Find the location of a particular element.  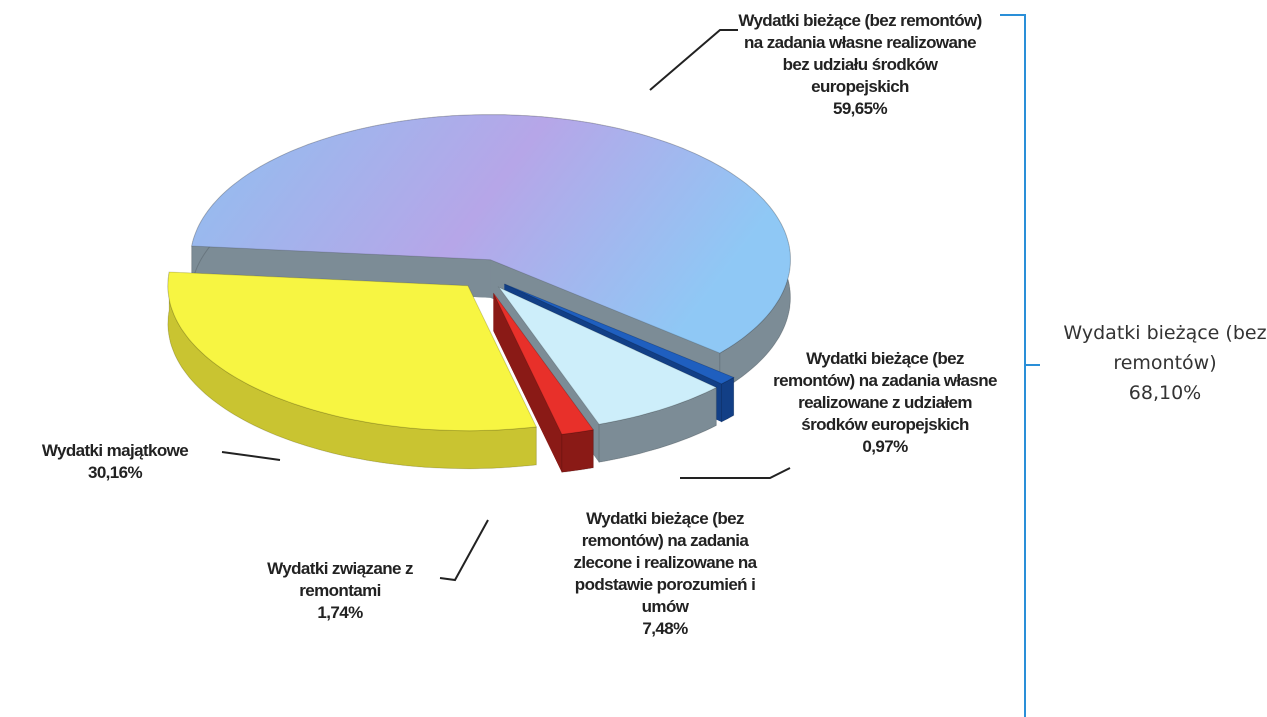

group-value: 68,10% is located at coordinates (1165, 393).